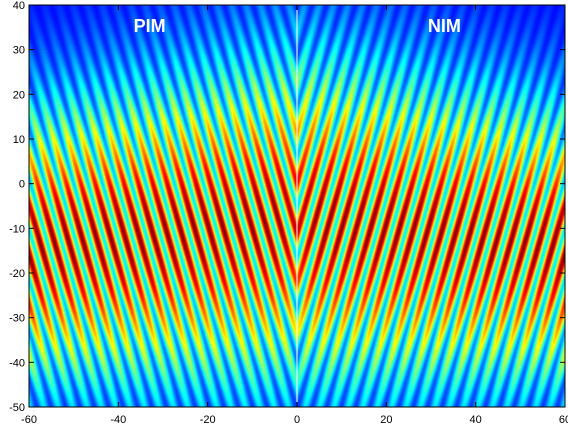 The image size is (568, 431). I want to click on y-tick-label: 10, so click(19, 140).